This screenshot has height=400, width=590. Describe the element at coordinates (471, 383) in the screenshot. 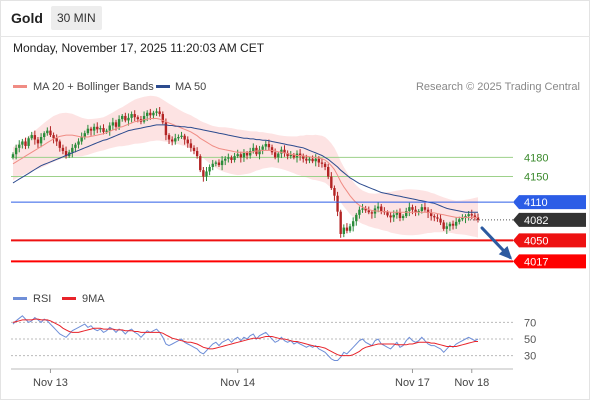

I see `x-tick-label: Nov 18` at that location.